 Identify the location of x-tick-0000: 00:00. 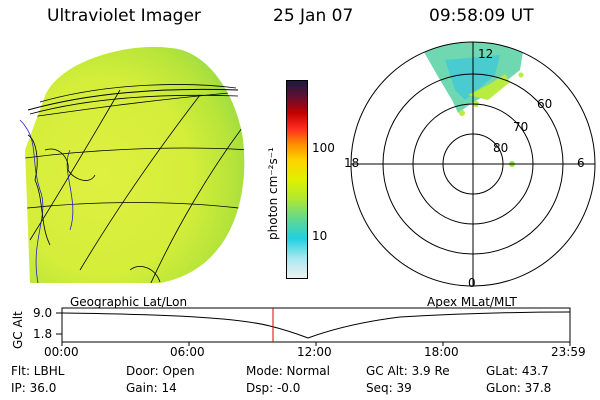
(61, 352).